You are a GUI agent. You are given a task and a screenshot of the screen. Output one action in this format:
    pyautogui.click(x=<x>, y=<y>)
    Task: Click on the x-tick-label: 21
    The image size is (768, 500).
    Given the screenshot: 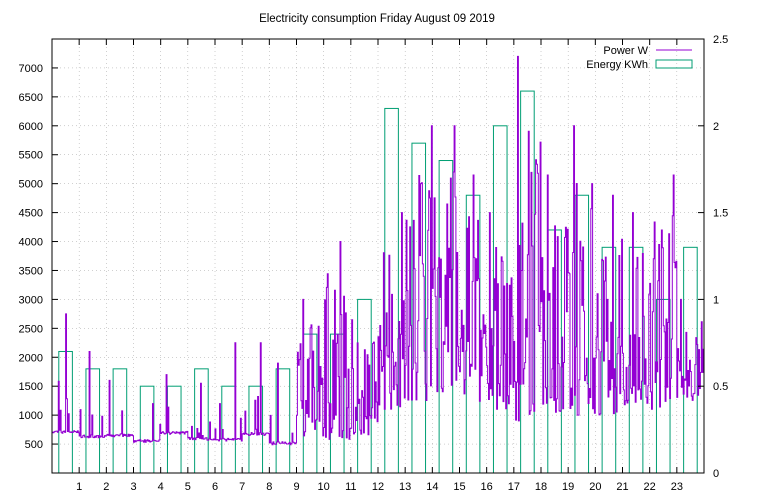 What is the action you would take?
    pyautogui.click(x=622, y=487)
    